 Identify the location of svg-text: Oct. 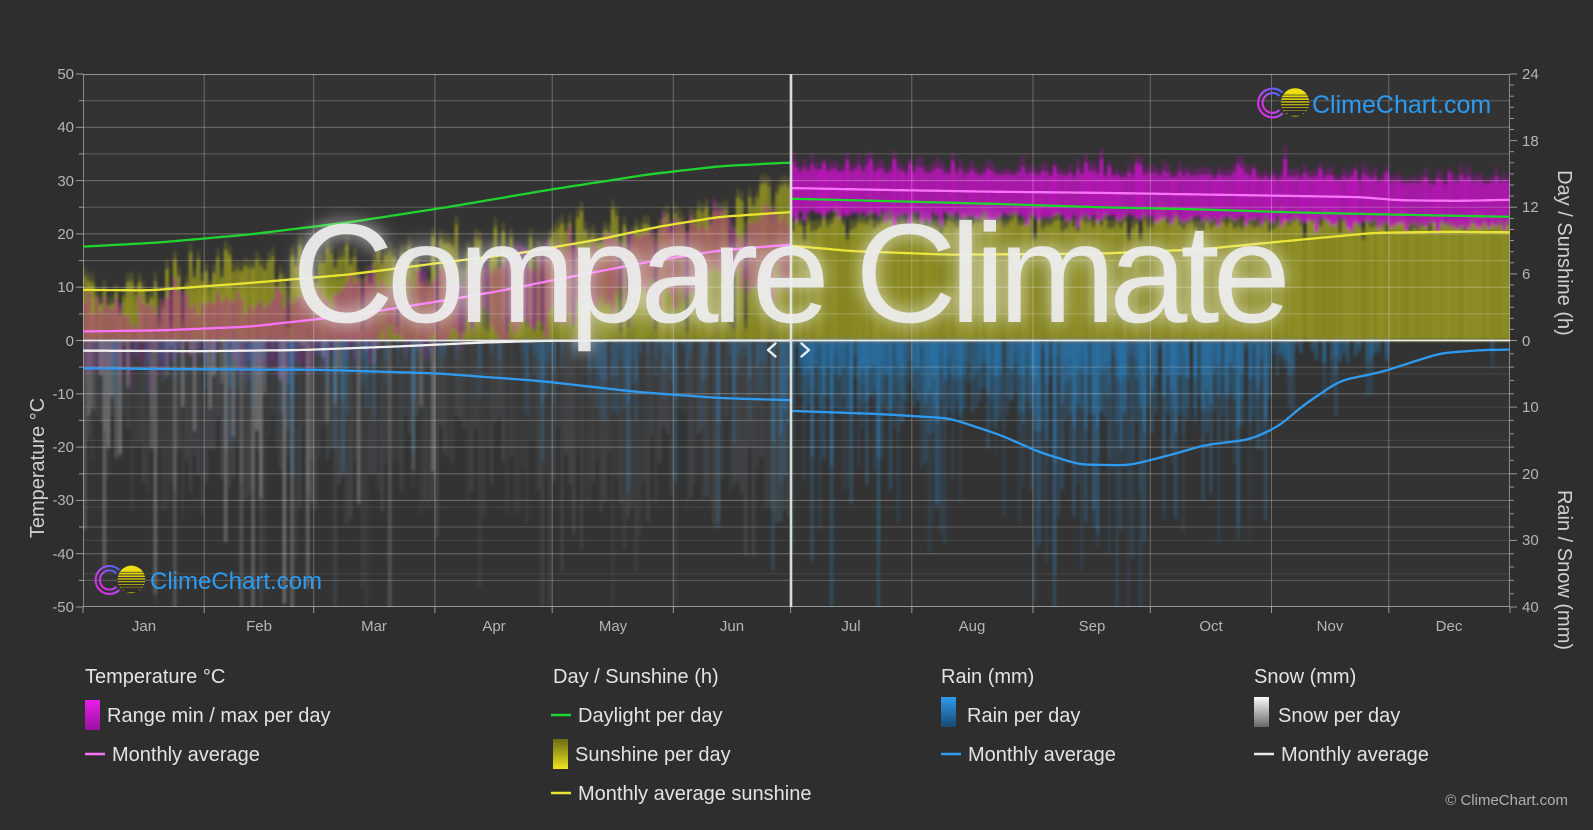
(1211, 626).